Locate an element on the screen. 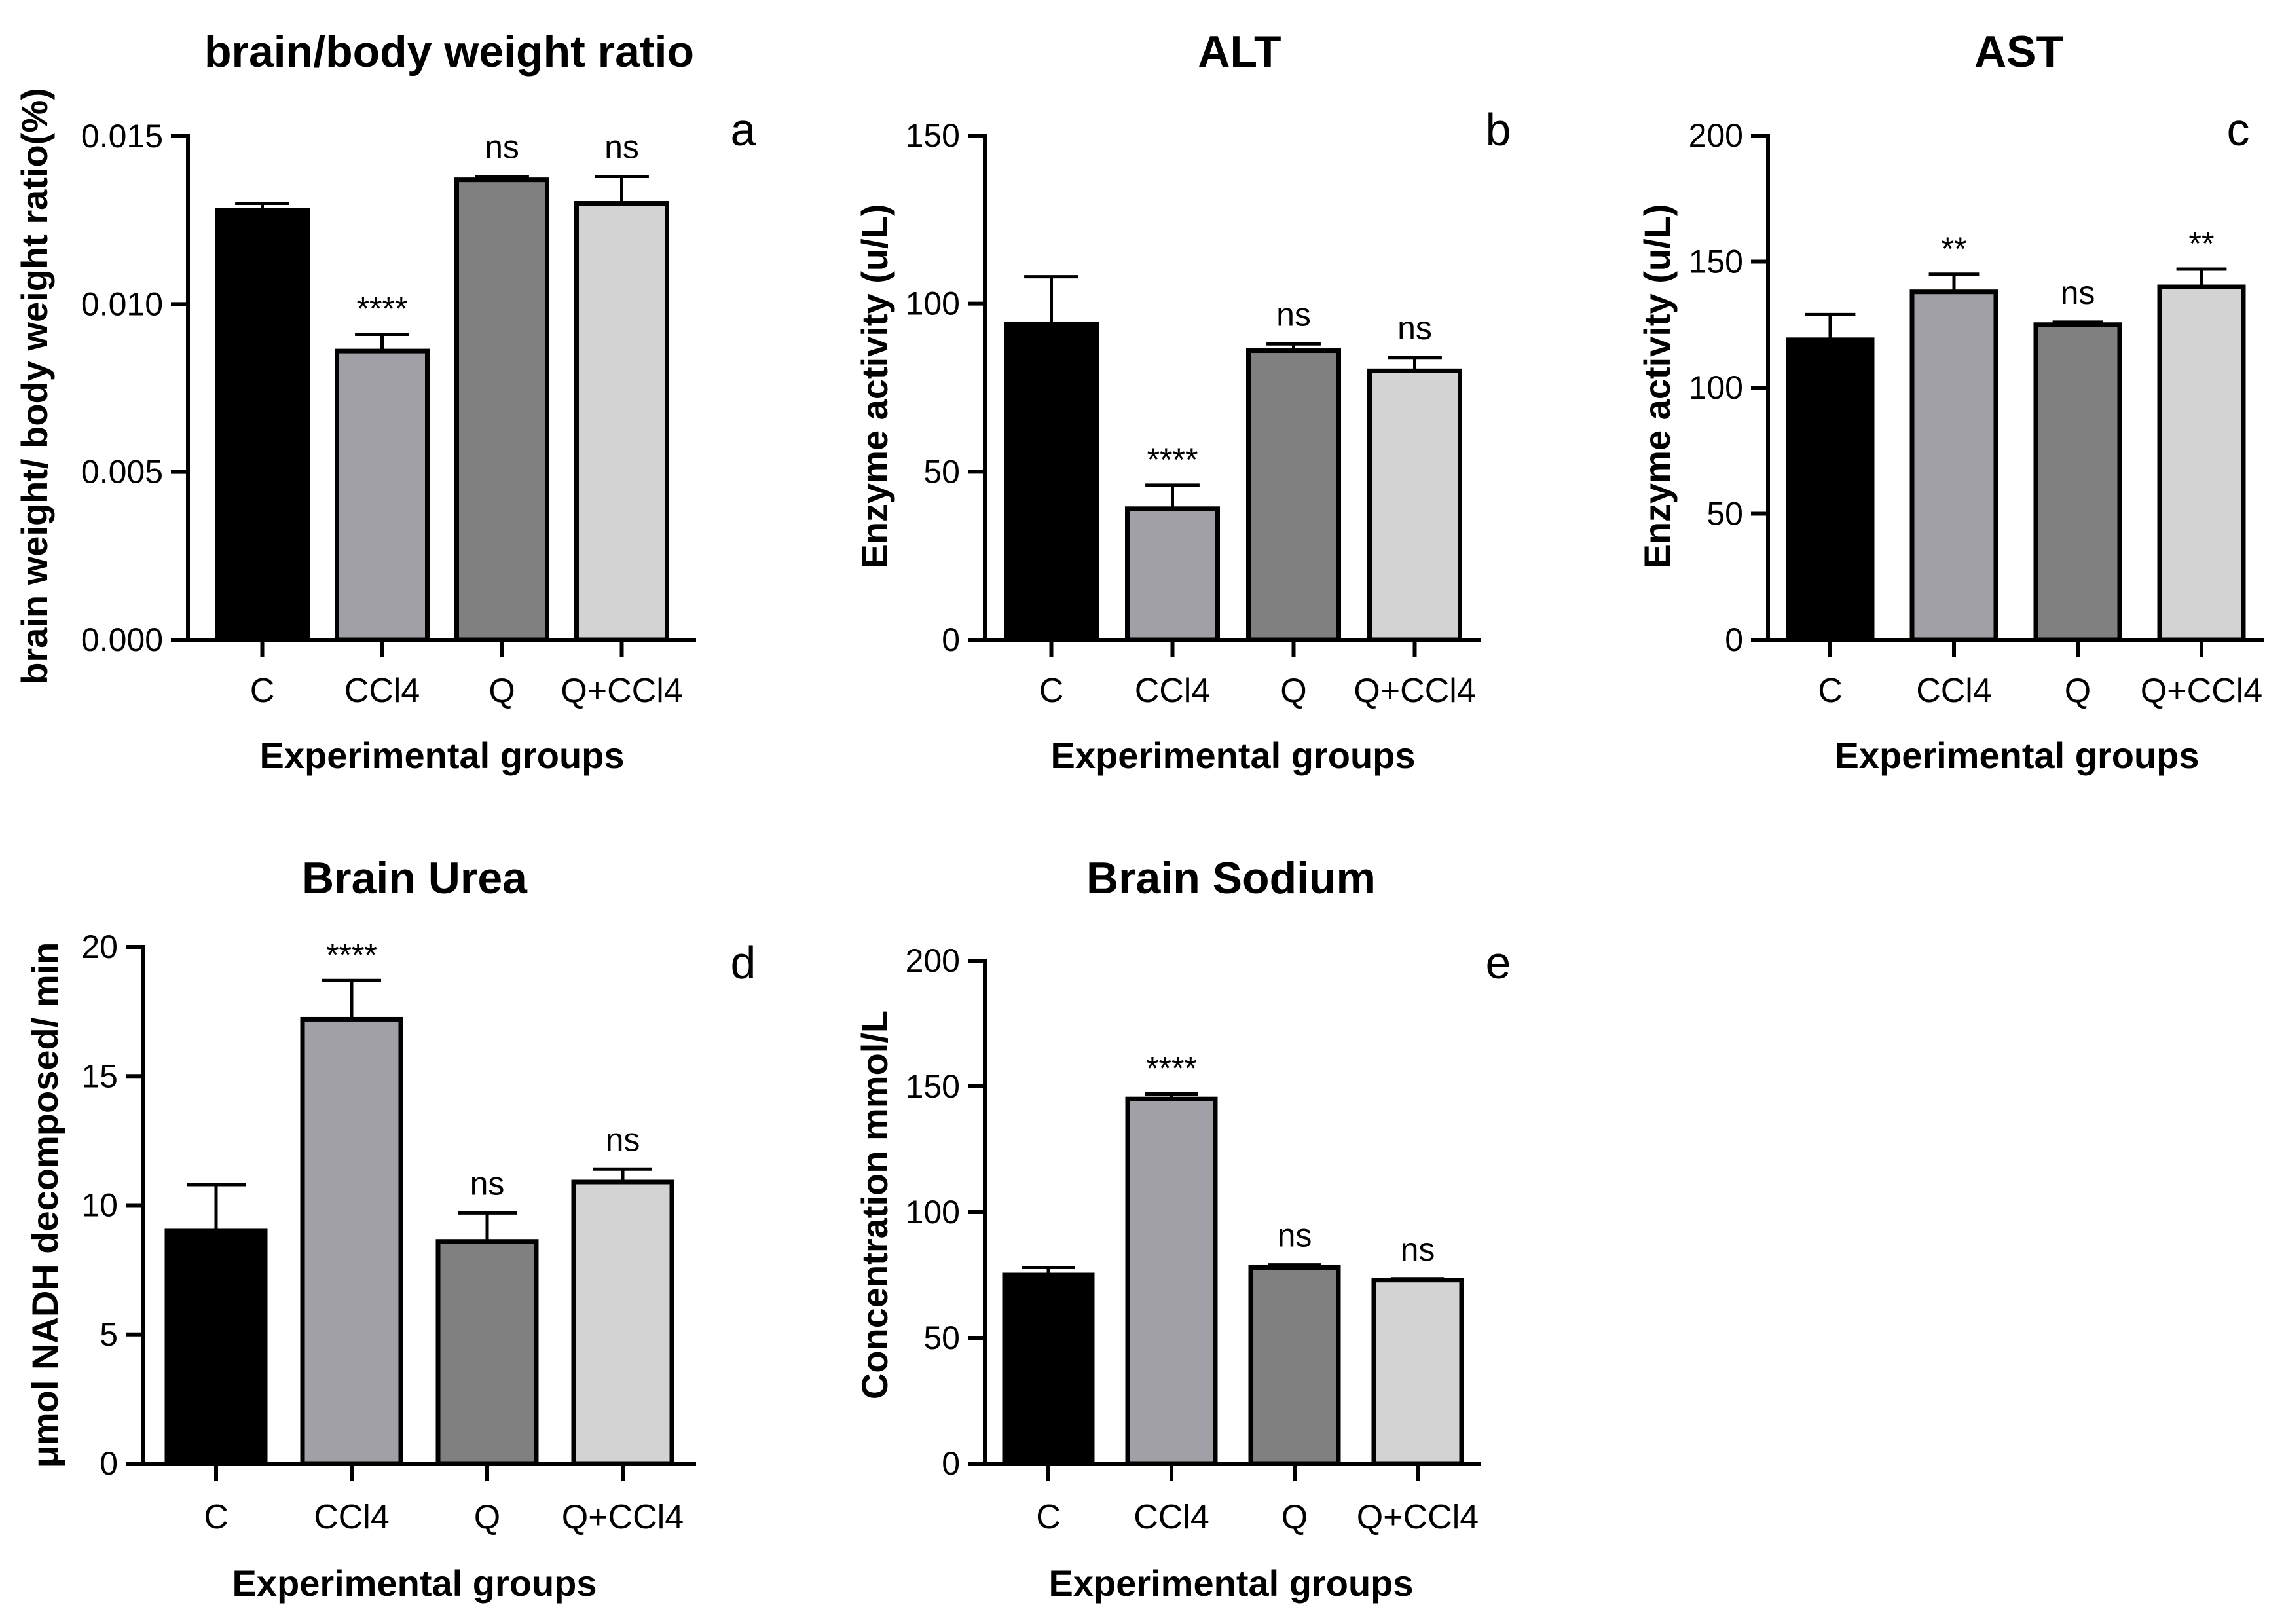 The height and width of the screenshot is (1624, 2284). y-tick-label: 5 is located at coordinates (109, 1334).